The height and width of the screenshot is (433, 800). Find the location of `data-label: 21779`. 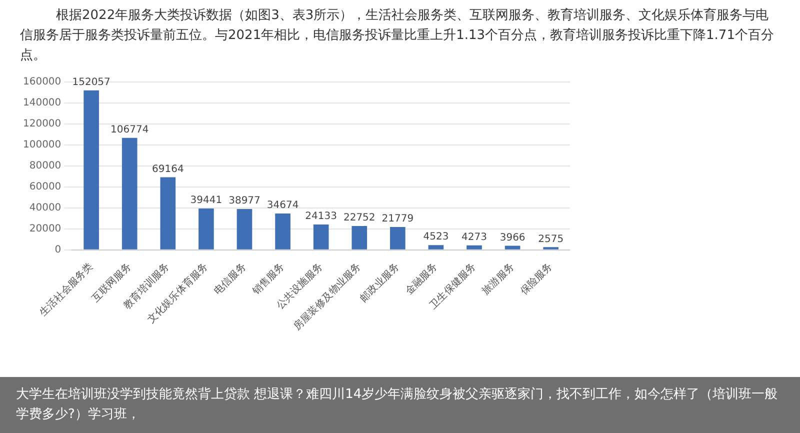

data-label: 21779 is located at coordinates (398, 219).